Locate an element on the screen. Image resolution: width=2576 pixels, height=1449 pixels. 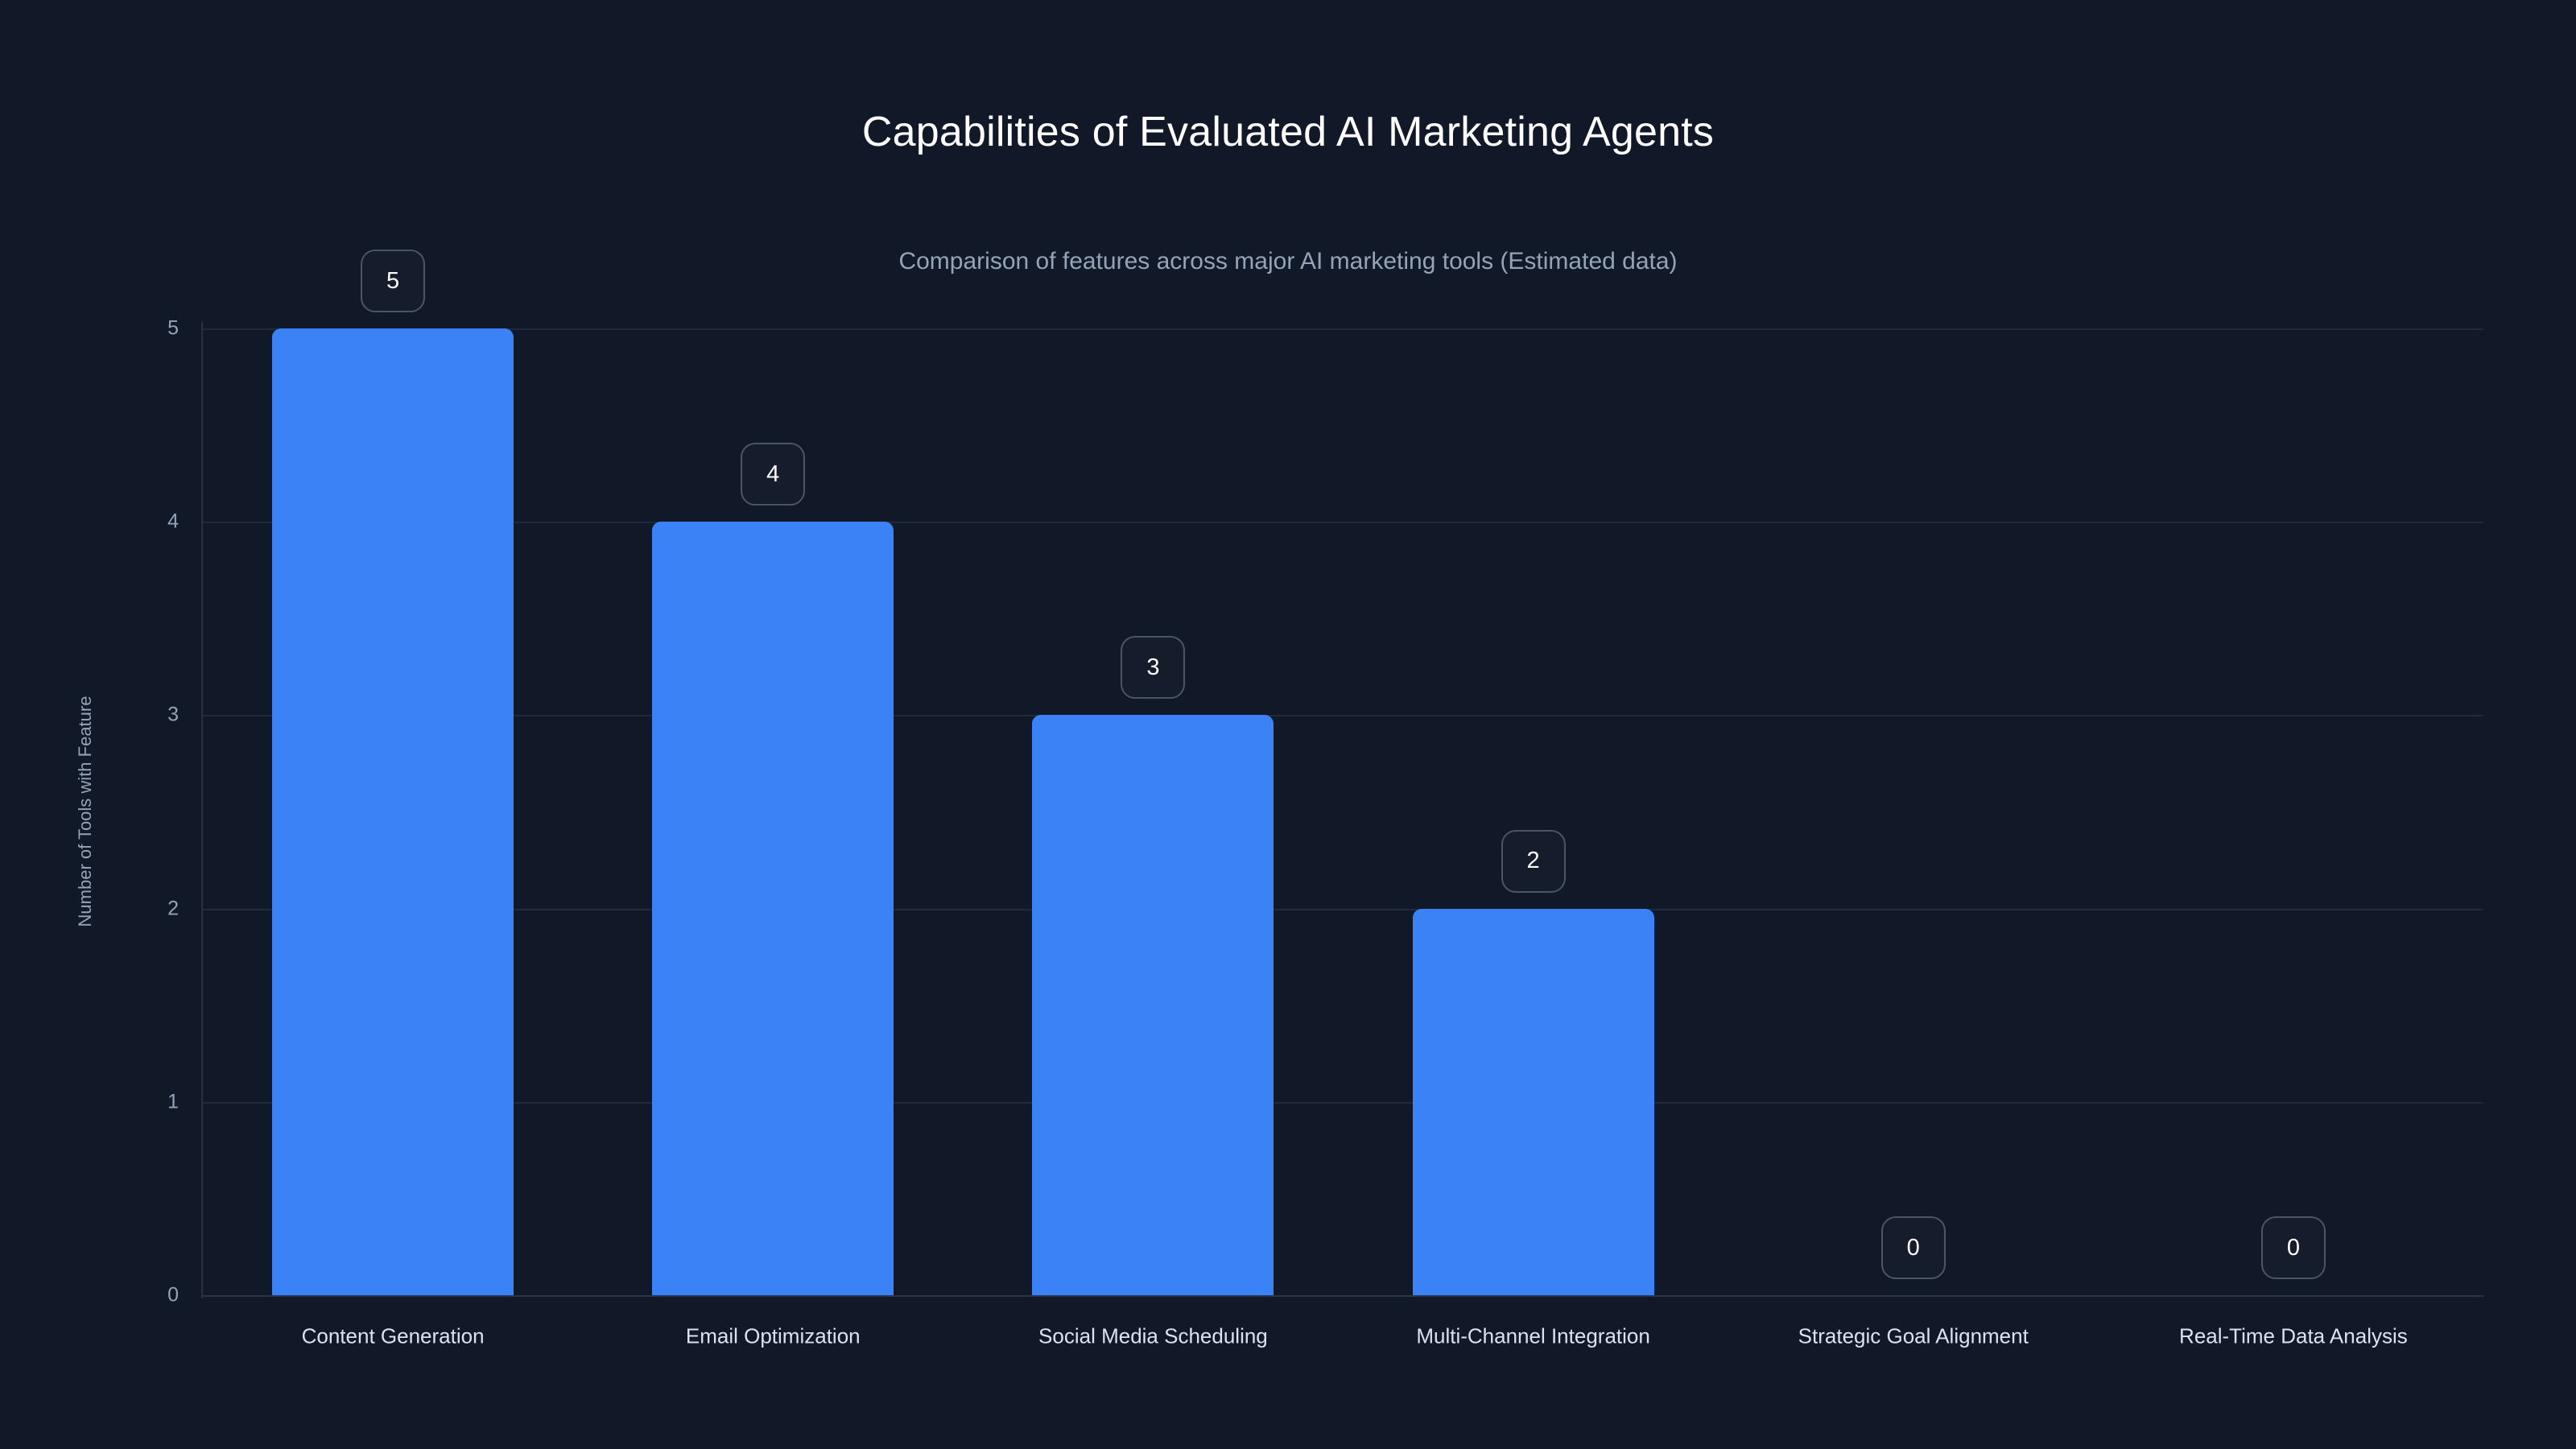
y-axis-tick-label: 4 is located at coordinates (173, 521).